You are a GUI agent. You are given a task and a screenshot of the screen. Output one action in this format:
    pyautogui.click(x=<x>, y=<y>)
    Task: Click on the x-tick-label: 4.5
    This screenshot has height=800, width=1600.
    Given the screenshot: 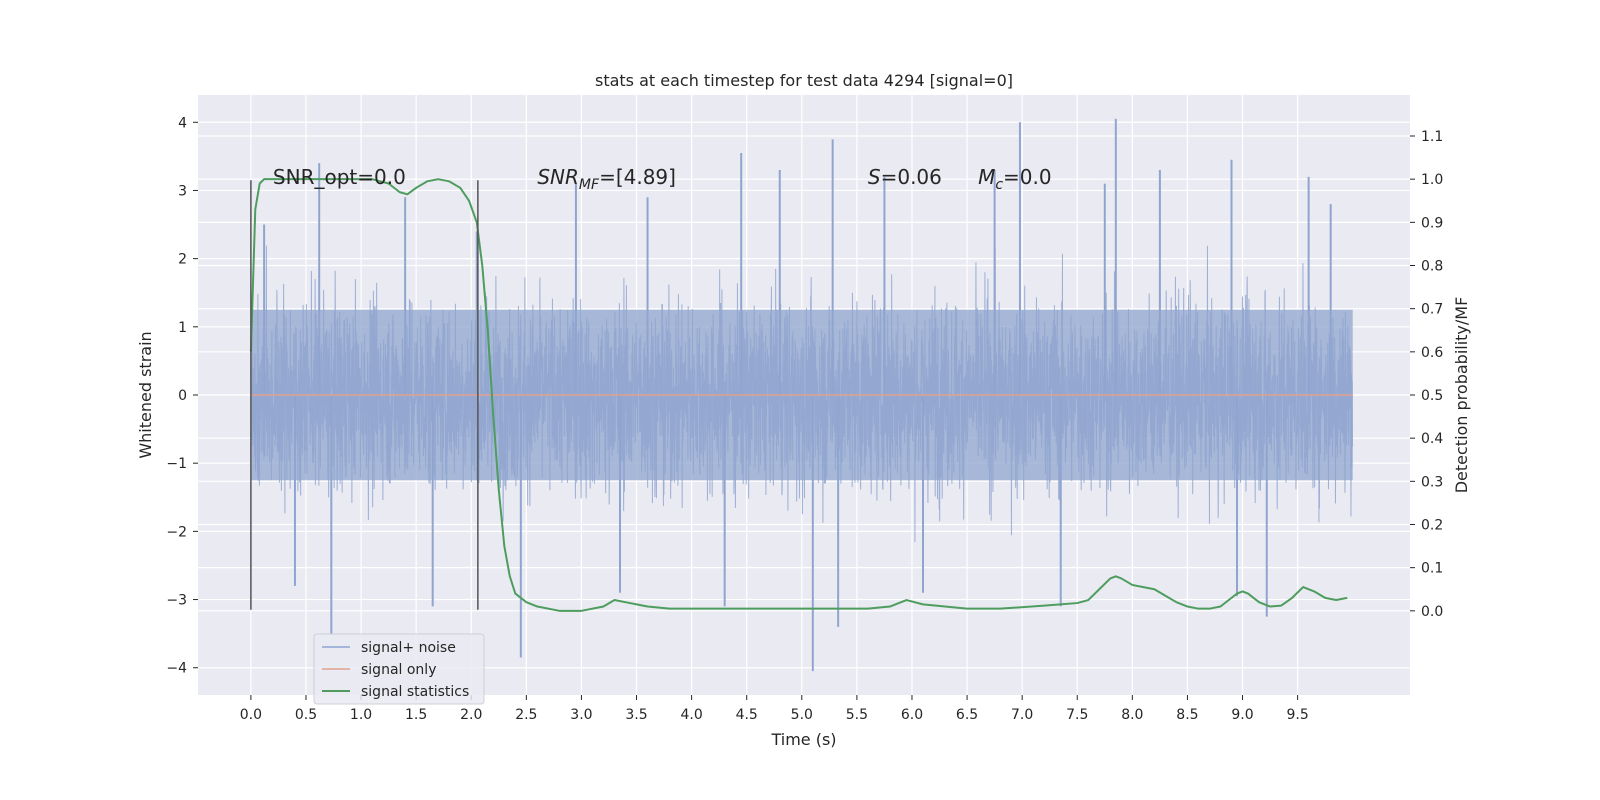 What is the action you would take?
    pyautogui.click(x=747, y=715)
    